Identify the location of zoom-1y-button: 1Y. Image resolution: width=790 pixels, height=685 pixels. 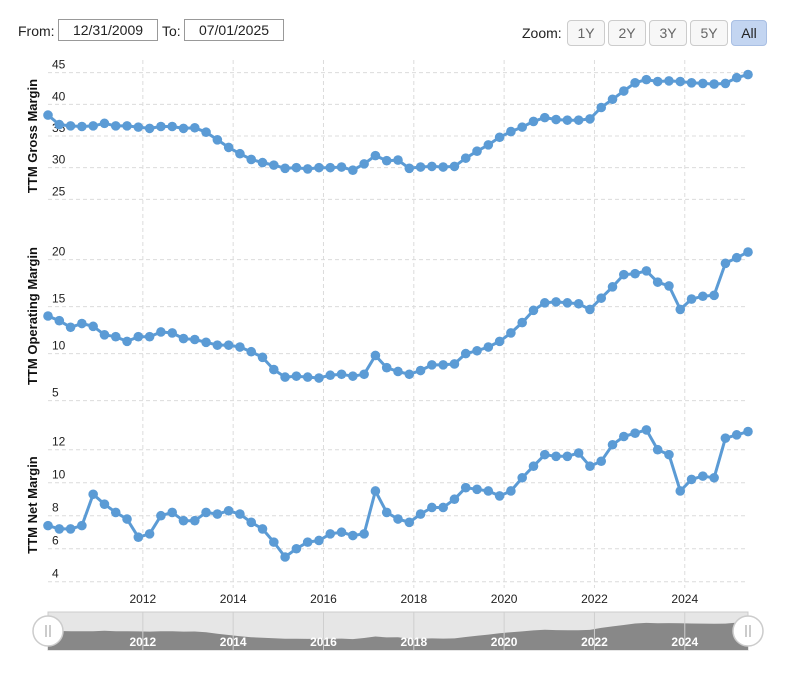
(586, 33).